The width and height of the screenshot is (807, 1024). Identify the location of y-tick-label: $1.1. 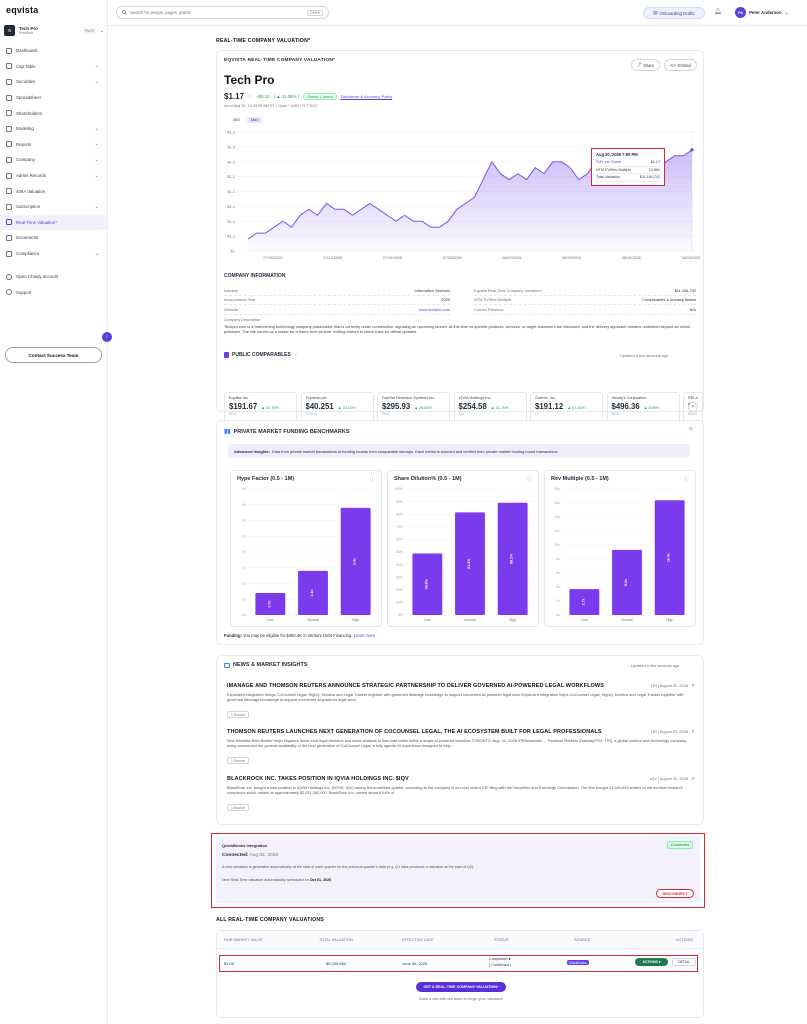
(231, 191).